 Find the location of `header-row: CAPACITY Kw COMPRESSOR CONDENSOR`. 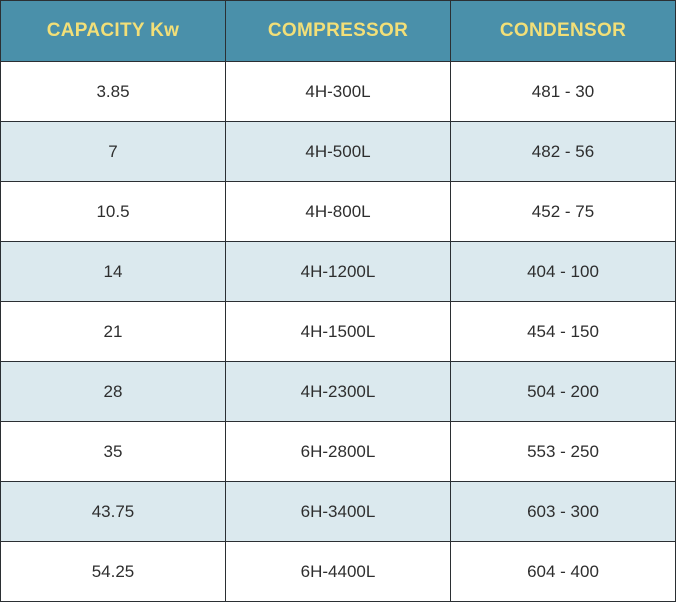

header-row: CAPACITY Kw COMPRESSOR CONDENSOR is located at coordinates (338, 31).